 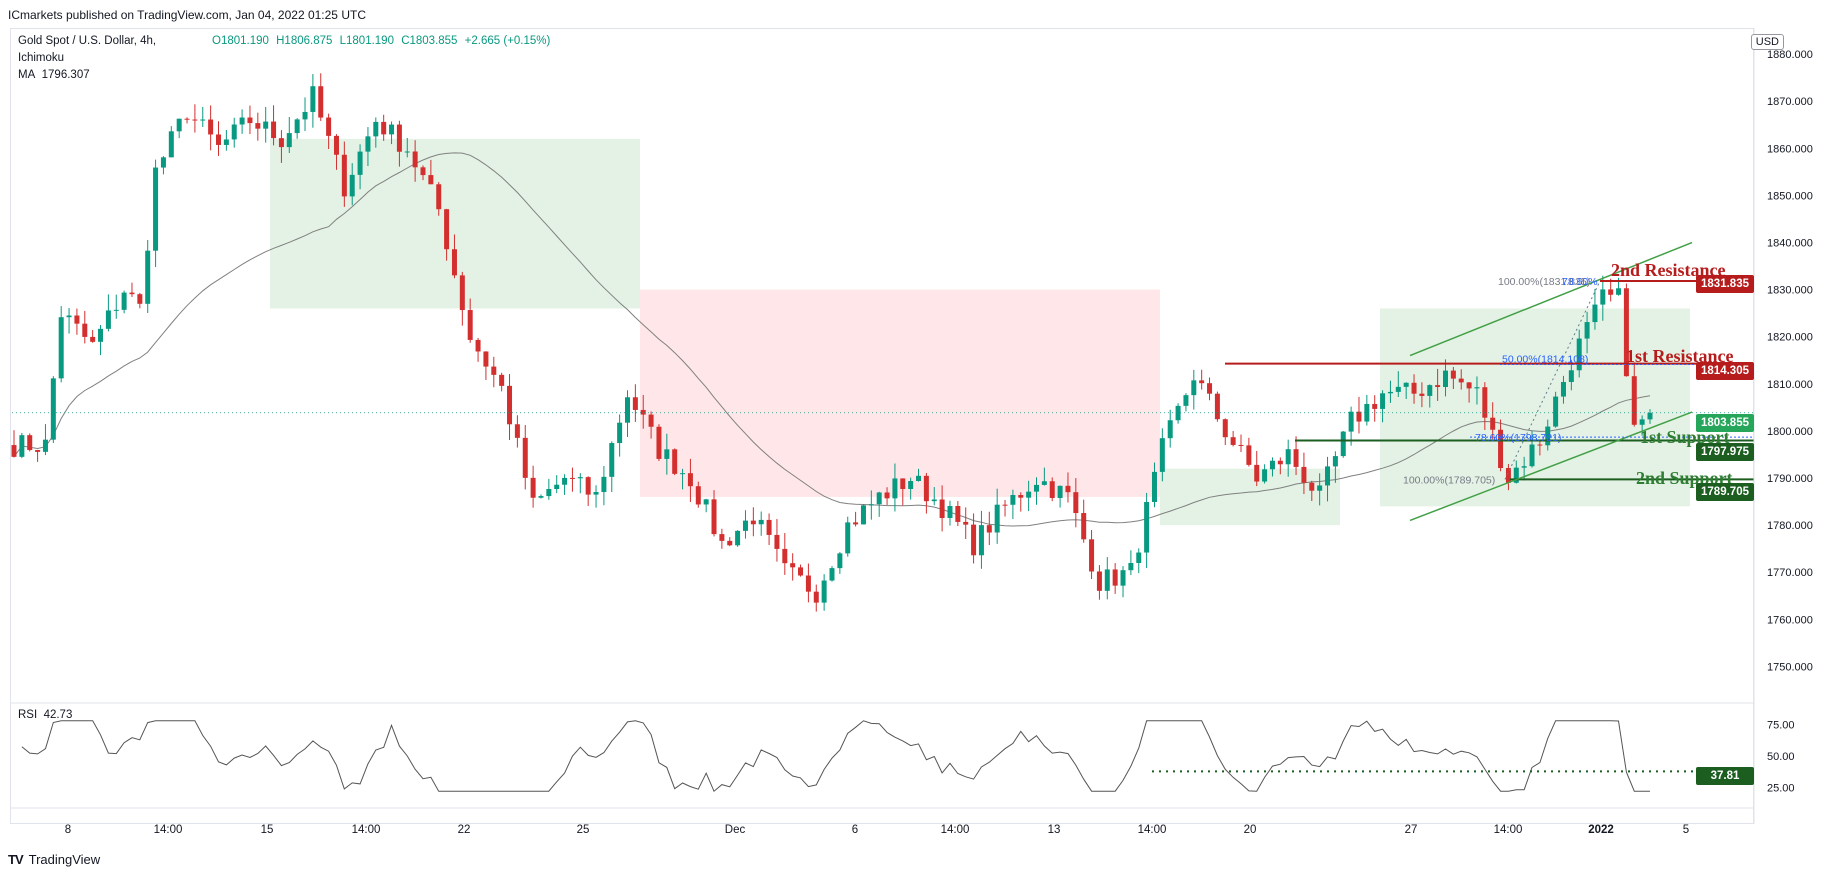 I want to click on open-value: O1801.190, so click(x=240, y=41).